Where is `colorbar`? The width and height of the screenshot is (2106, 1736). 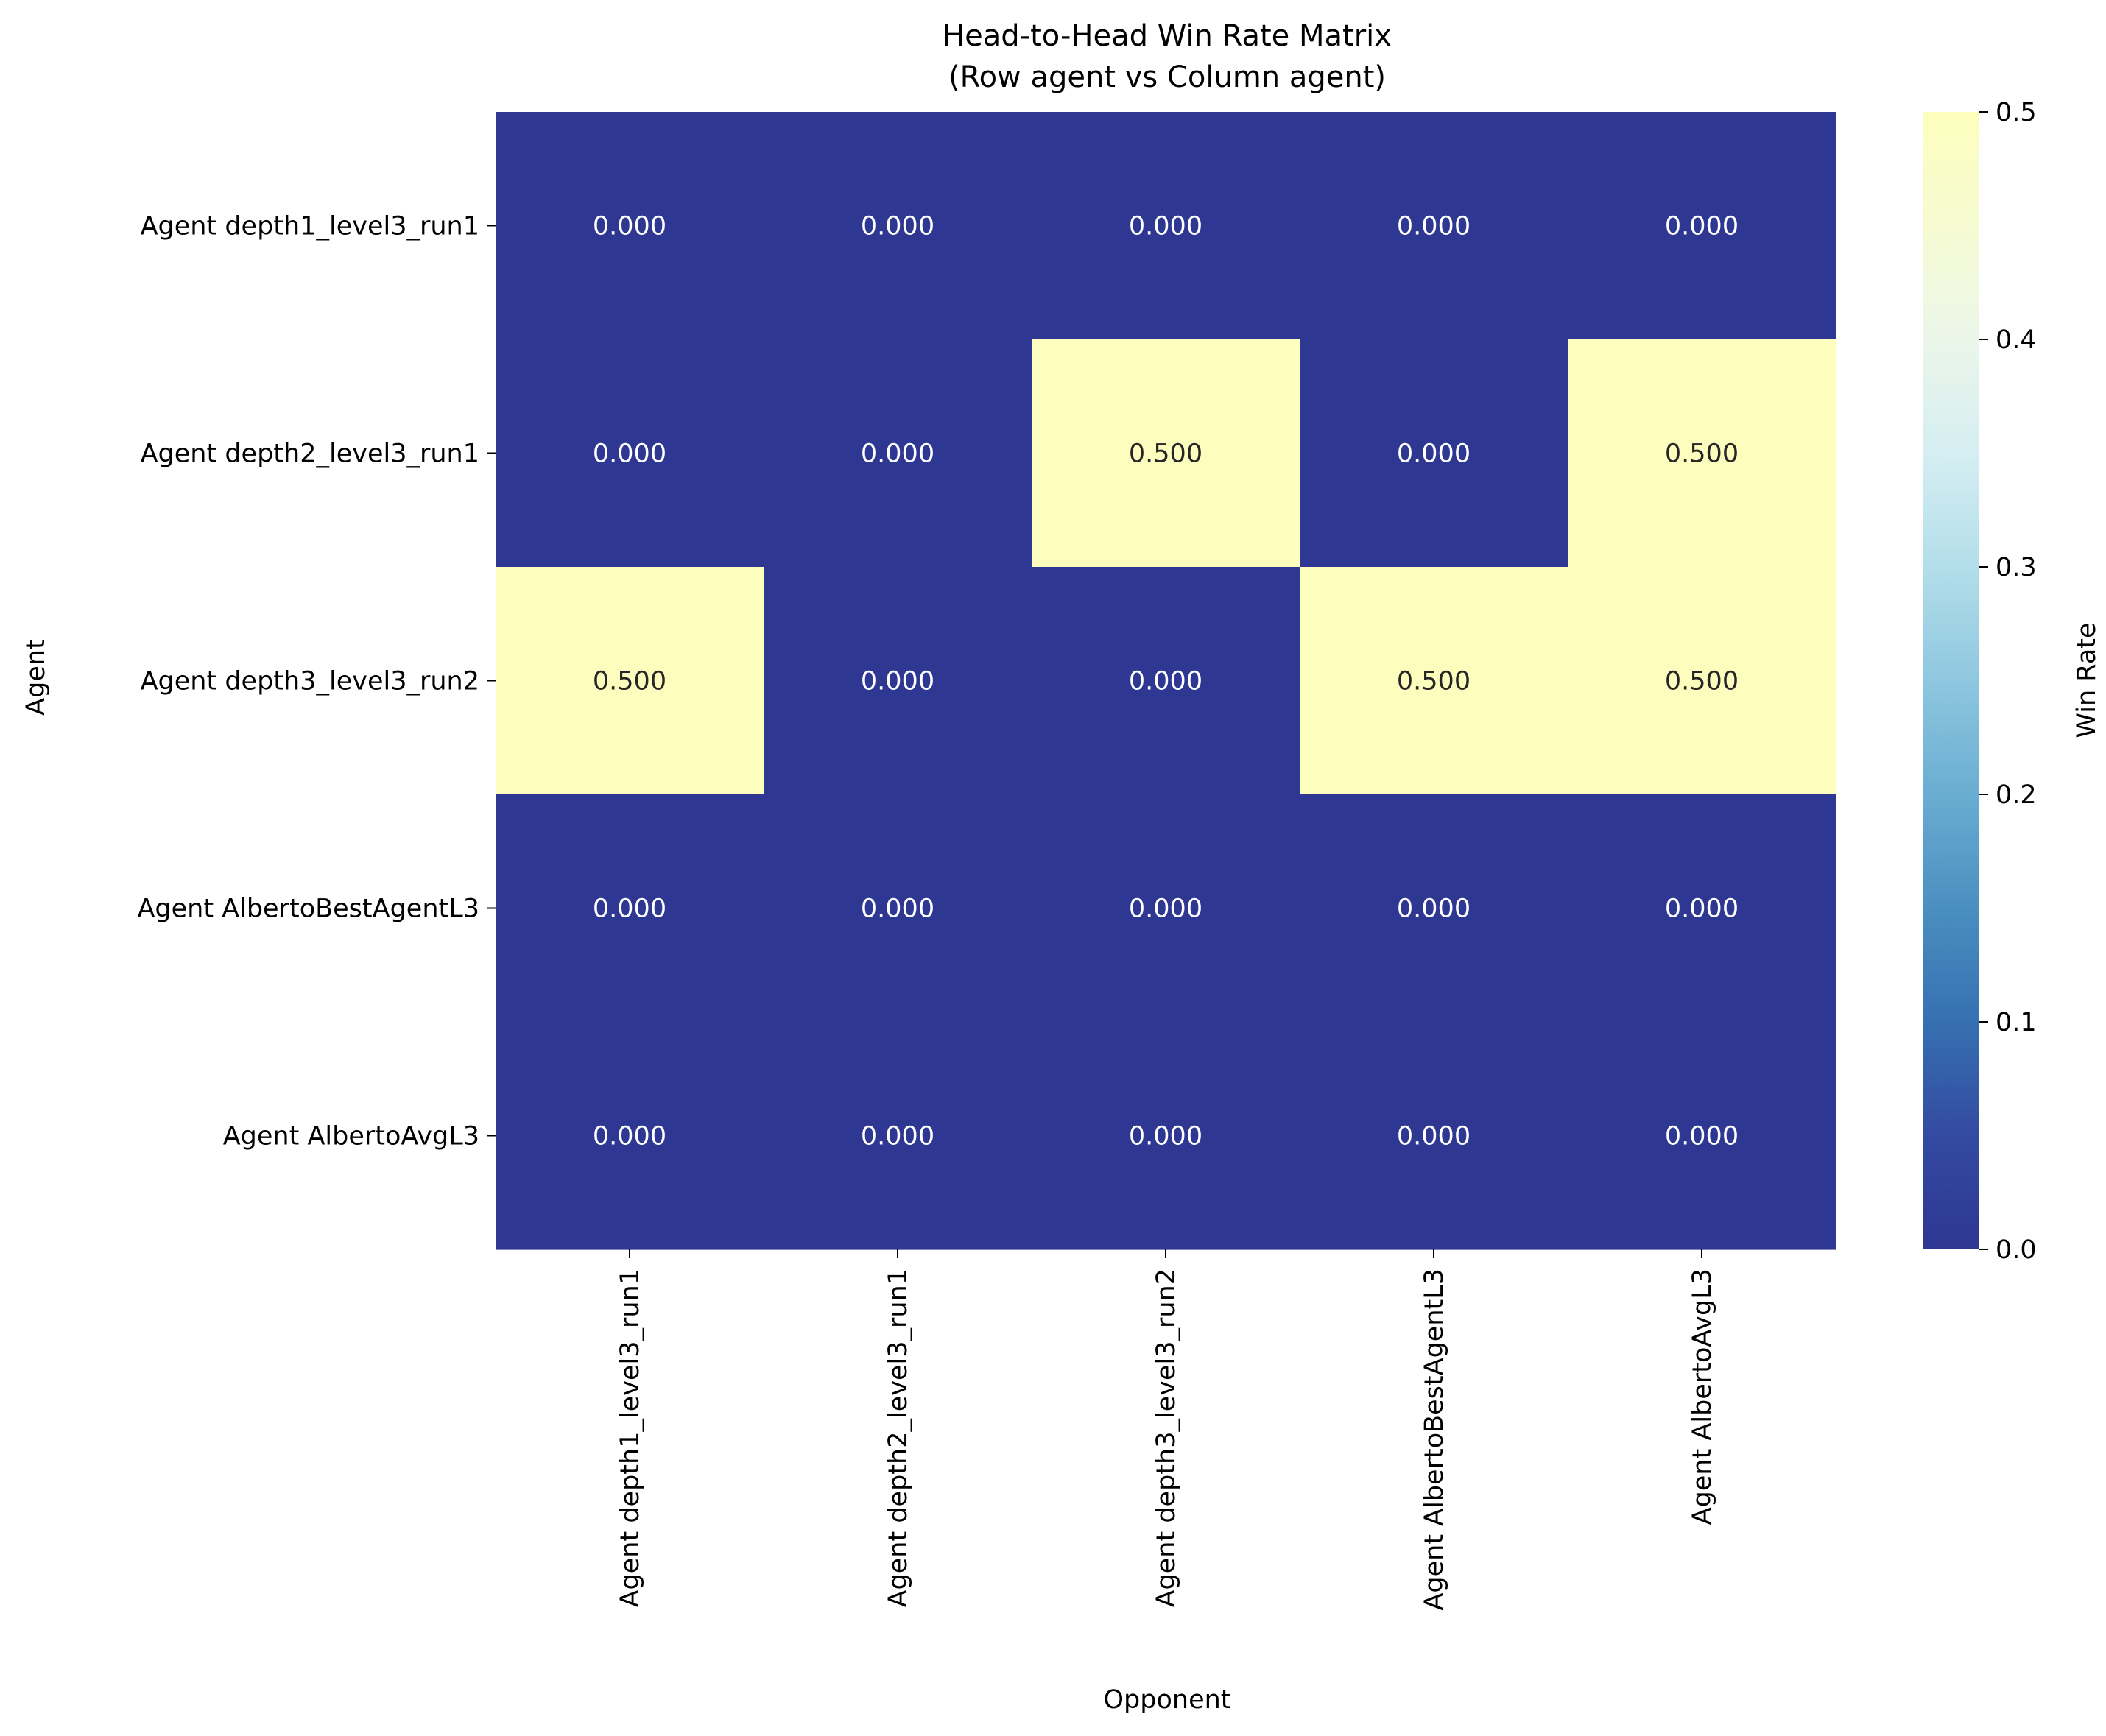
colorbar is located at coordinates (1951, 680).